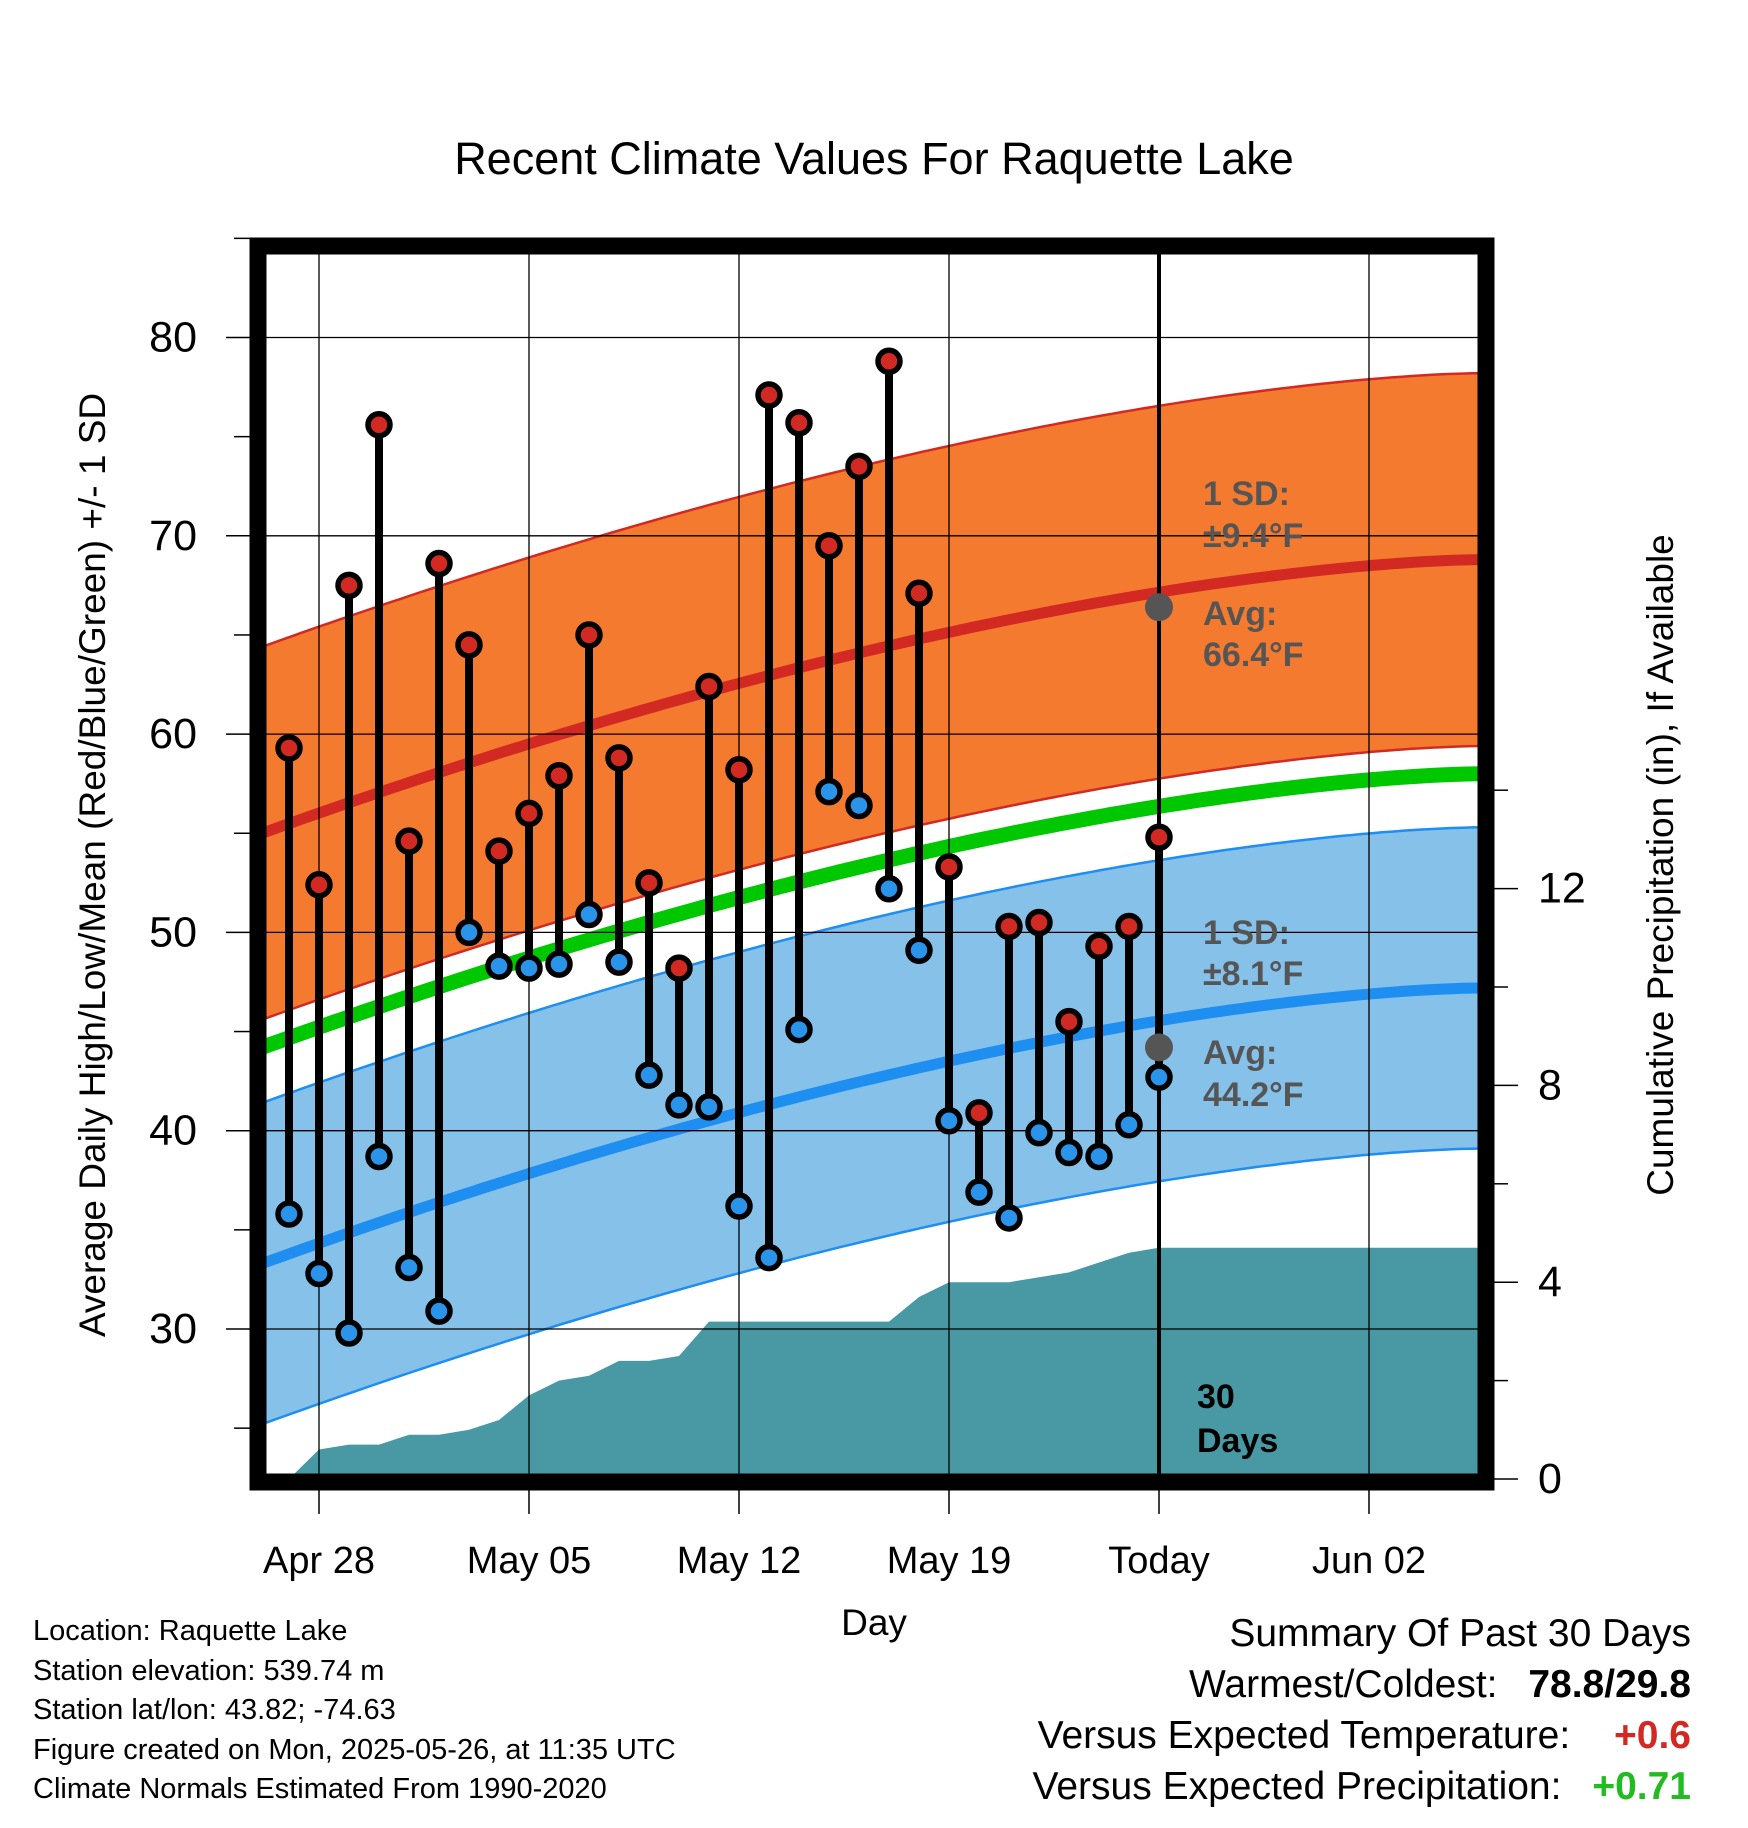 The image size is (1748, 1828). Describe the element at coordinates (1550, 1282) in the screenshot. I see `y2-tick-label: 4` at that location.